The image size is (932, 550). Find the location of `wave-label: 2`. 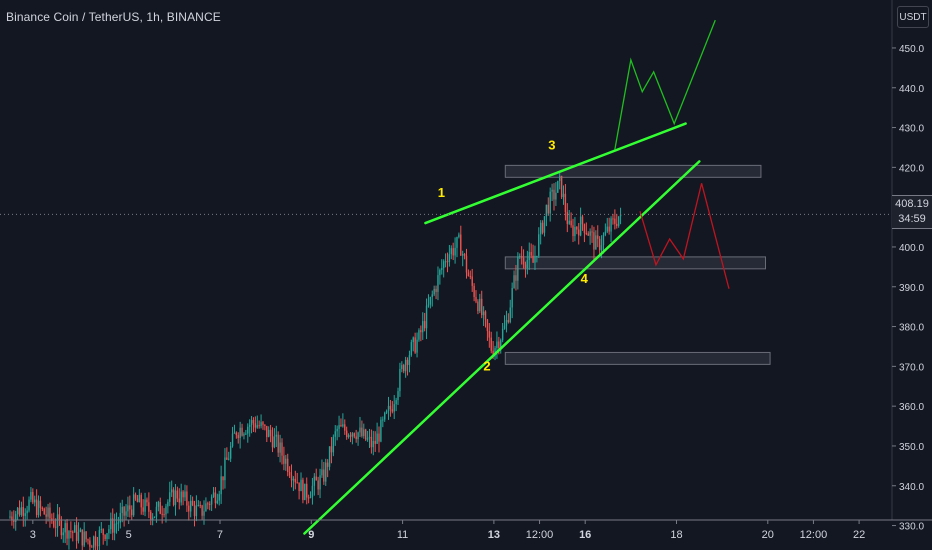

wave-label: 2 is located at coordinates (486, 365).